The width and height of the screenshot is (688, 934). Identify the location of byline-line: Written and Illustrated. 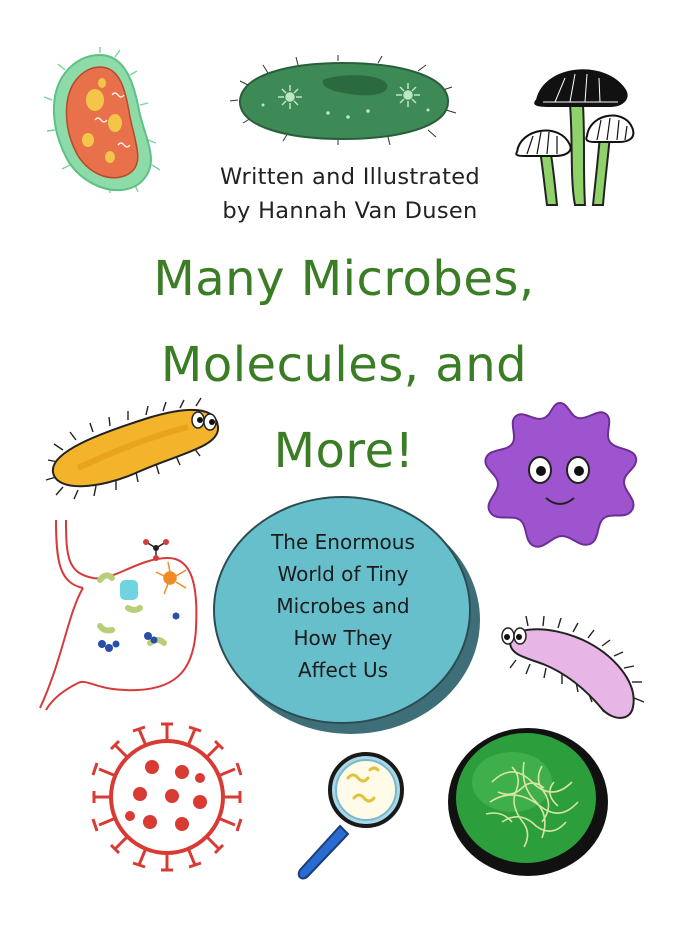
(350, 177).